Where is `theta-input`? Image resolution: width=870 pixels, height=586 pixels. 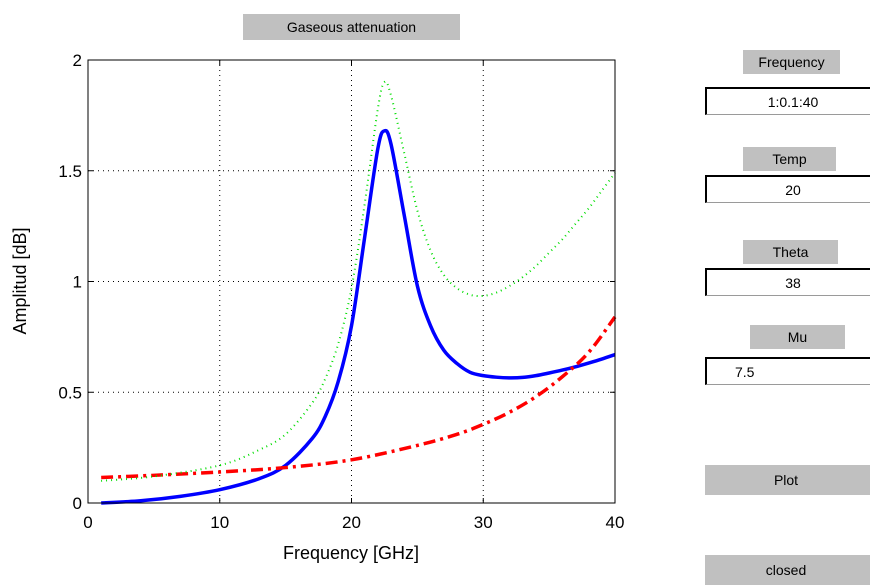
theta-input is located at coordinates (787, 282).